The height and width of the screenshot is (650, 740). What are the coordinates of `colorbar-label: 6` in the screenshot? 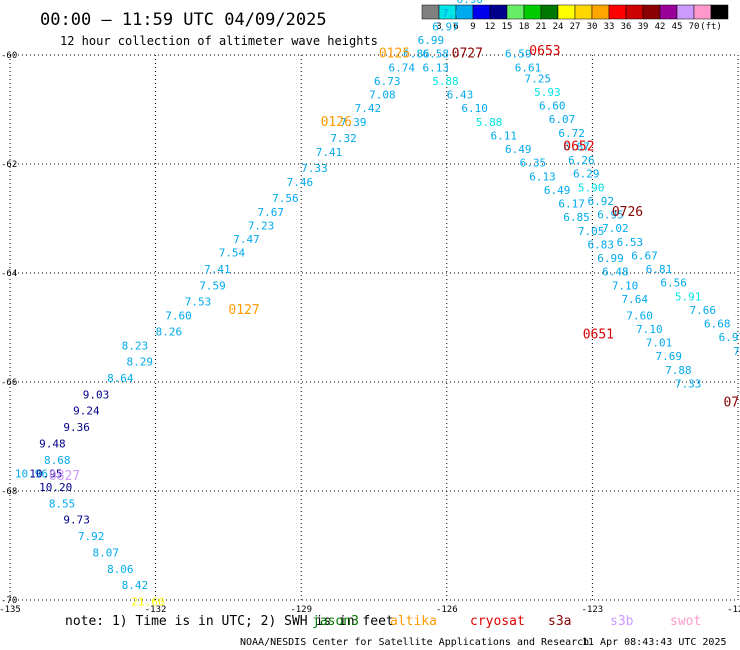 It's located at (455, 27).